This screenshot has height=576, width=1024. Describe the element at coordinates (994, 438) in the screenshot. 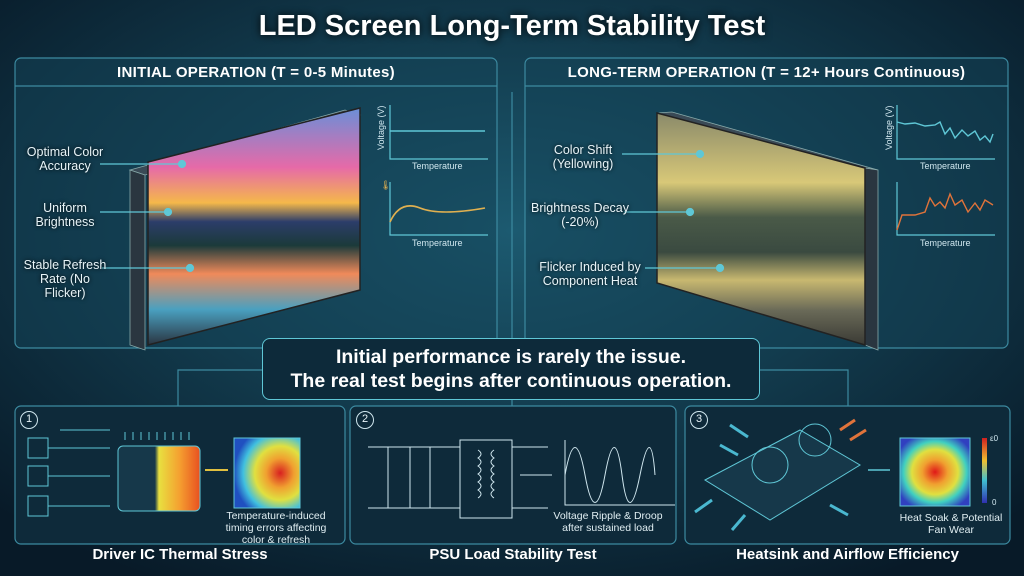

I see `heat-scale-max: ε0` at that location.